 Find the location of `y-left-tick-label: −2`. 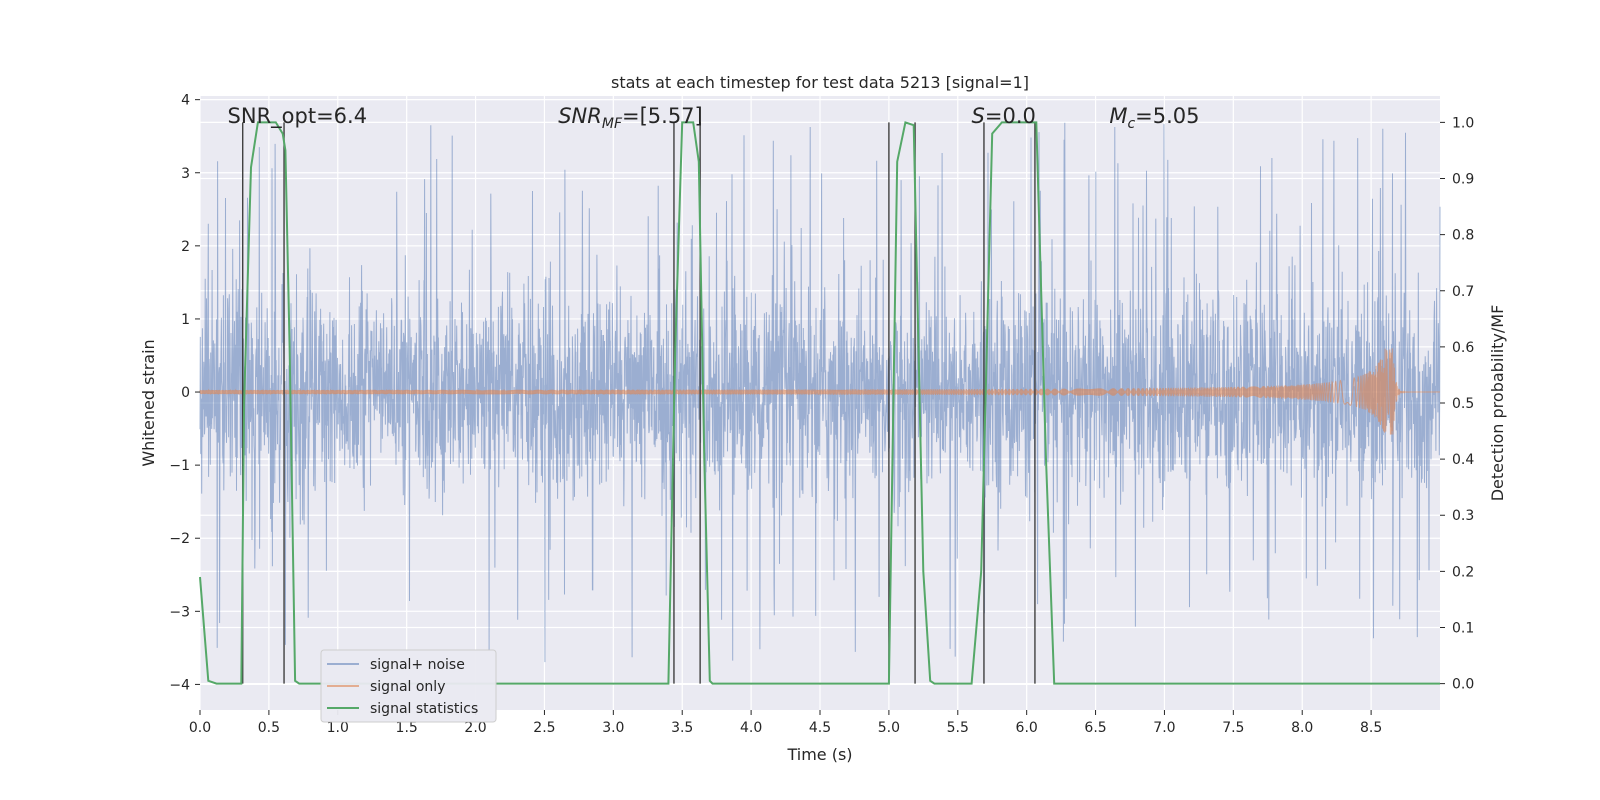

y-left-tick-label: −2 is located at coordinates (179, 539).